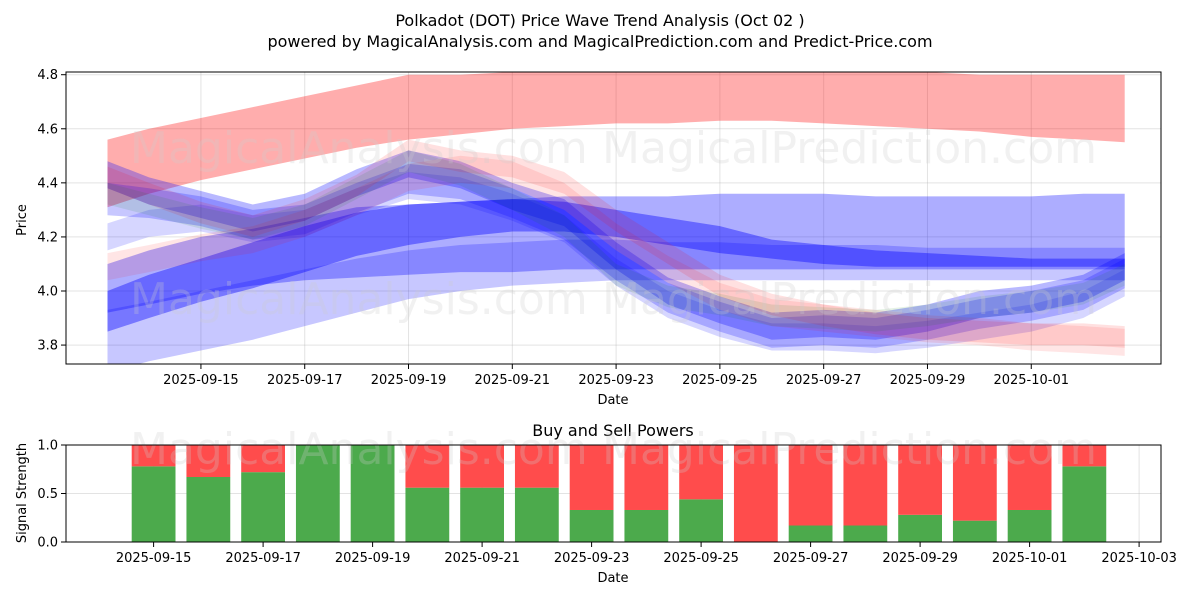  I want to click on price-y-label: Price, so click(22, 220).